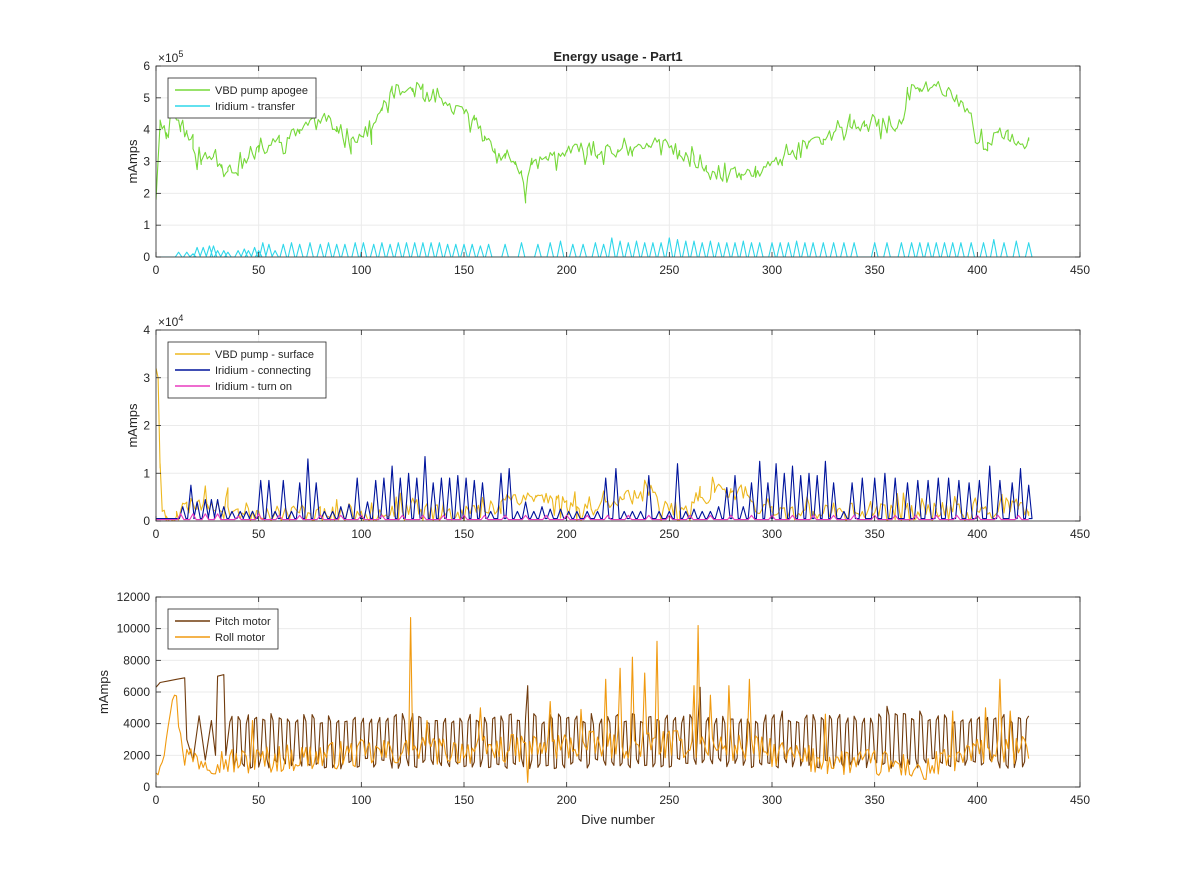  I want to click on y-tick-label: 10000, so click(134, 629).